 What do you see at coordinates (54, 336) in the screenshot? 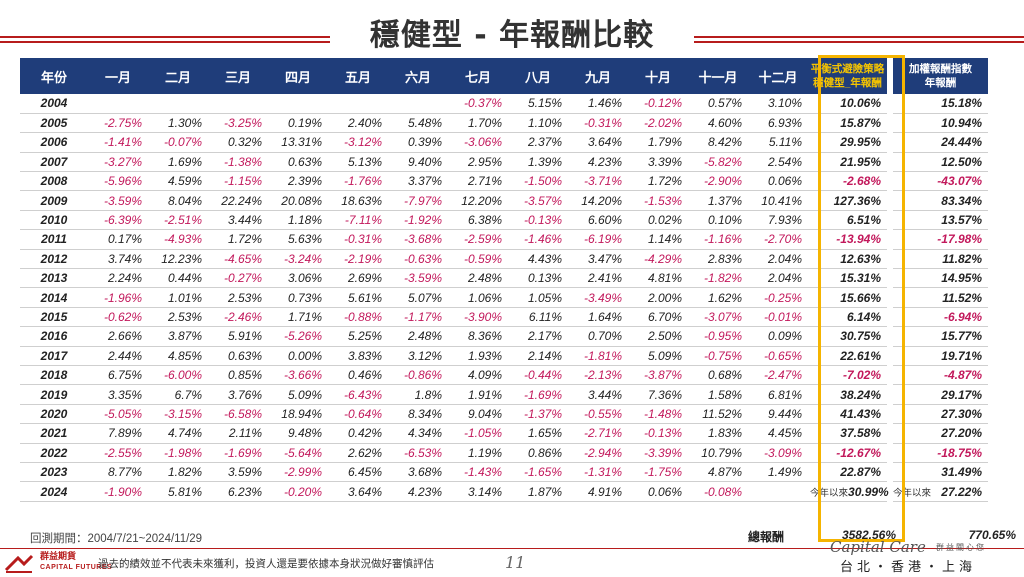
I see `year-cell: 2016` at bounding box center [54, 336].